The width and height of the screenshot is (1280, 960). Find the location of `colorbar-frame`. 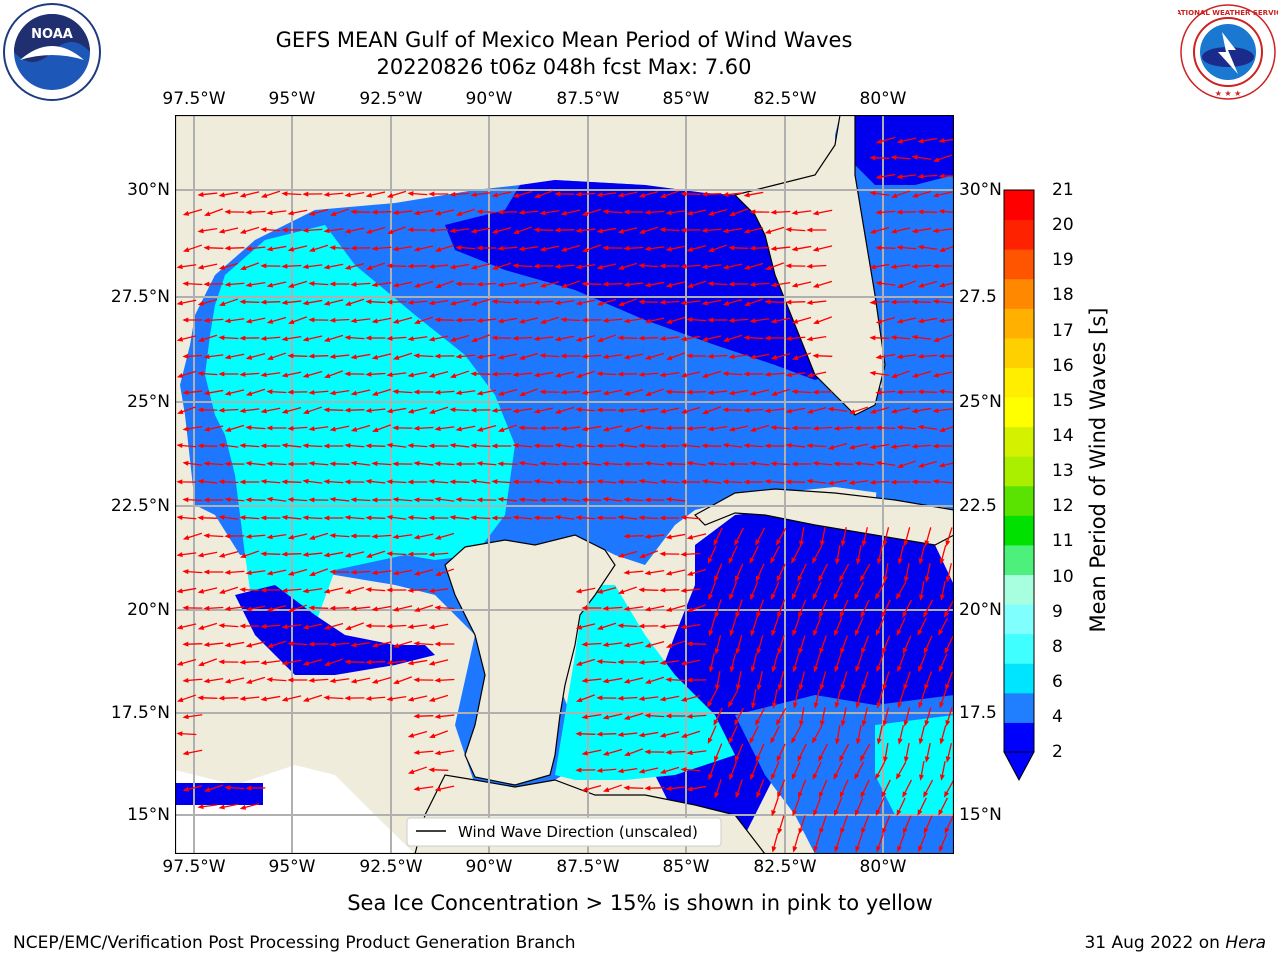

colorbar-frame is located at coordinates (1019, 471).